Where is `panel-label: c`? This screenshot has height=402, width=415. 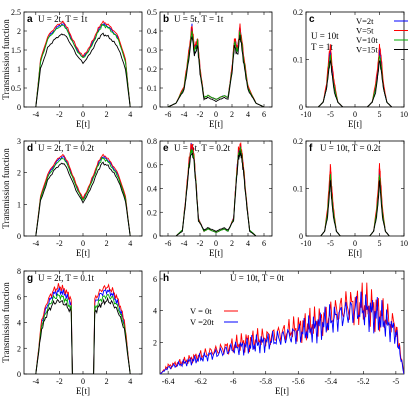
panel-label: c is located at coordinates (312, 19).